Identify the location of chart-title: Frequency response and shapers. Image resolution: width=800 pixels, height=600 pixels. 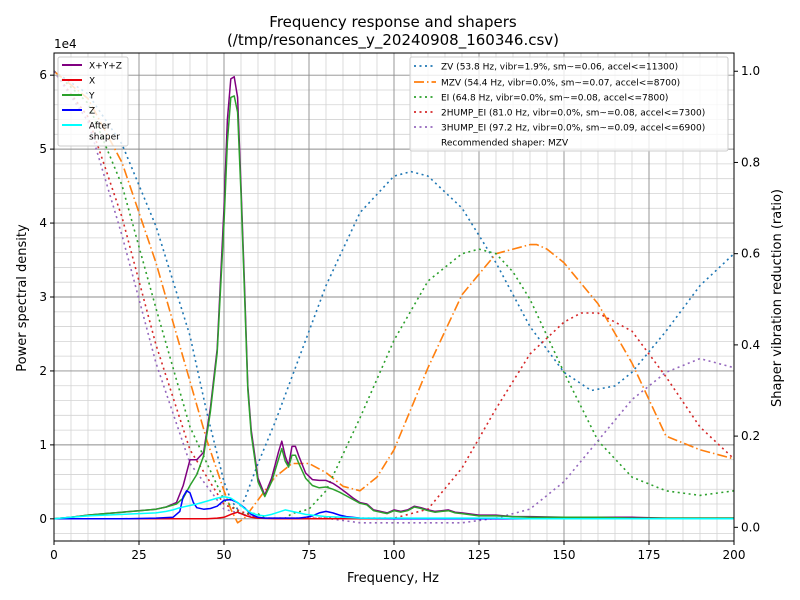
(393, 22).